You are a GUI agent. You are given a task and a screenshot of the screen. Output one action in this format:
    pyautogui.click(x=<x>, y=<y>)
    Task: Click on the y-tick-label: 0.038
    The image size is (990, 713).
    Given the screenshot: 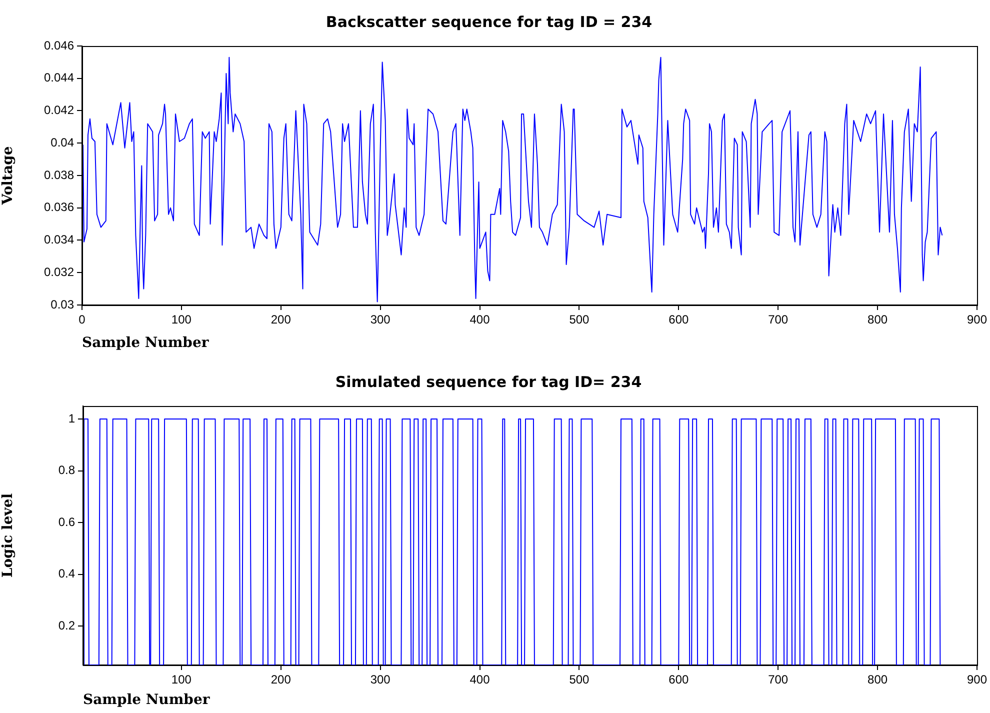 What is the action you would take?
    pyautogui.click(x=59, y=175)
    